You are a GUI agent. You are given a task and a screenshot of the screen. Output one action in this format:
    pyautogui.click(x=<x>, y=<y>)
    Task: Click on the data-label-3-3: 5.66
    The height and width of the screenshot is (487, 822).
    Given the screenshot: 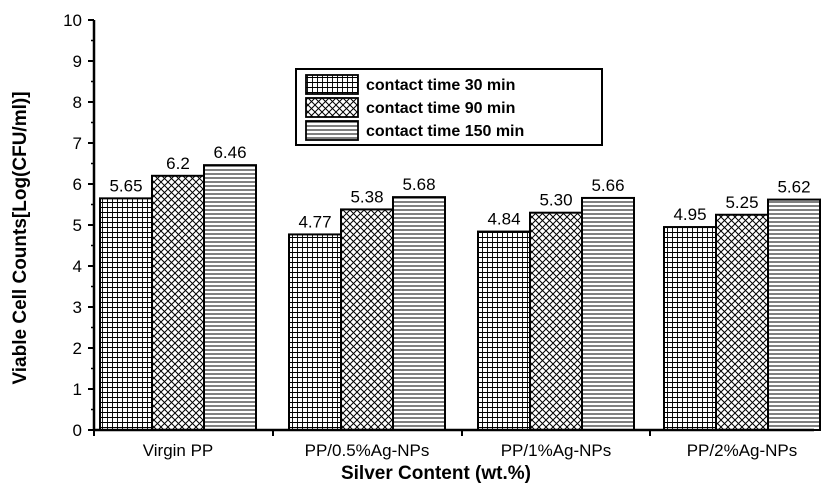 What is the action you would take?
    pyautogui.click(x=607, y=185)
    